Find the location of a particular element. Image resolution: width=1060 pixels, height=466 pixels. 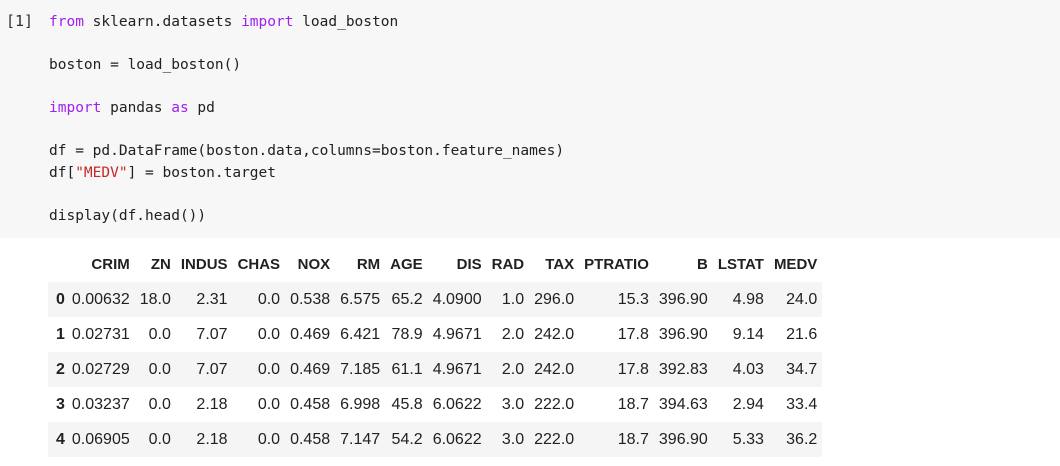

code-line: df["MEDV"] = boston.target is located at coordinates (306, 174).